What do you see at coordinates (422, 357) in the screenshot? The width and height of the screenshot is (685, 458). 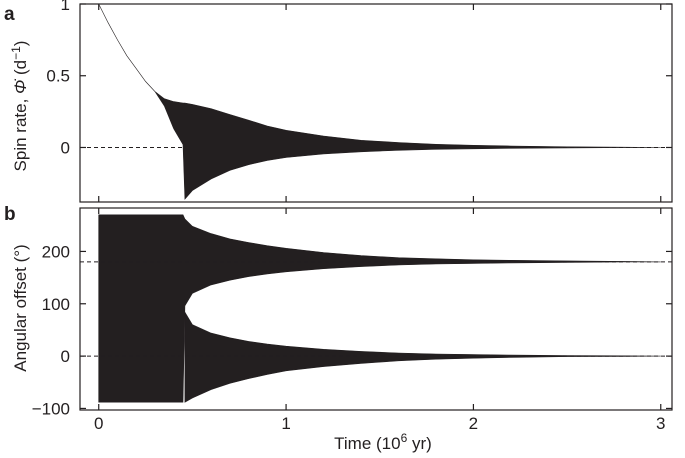 I see `panel-b-lower-oscillation-band` at bounding box center [422, 357].